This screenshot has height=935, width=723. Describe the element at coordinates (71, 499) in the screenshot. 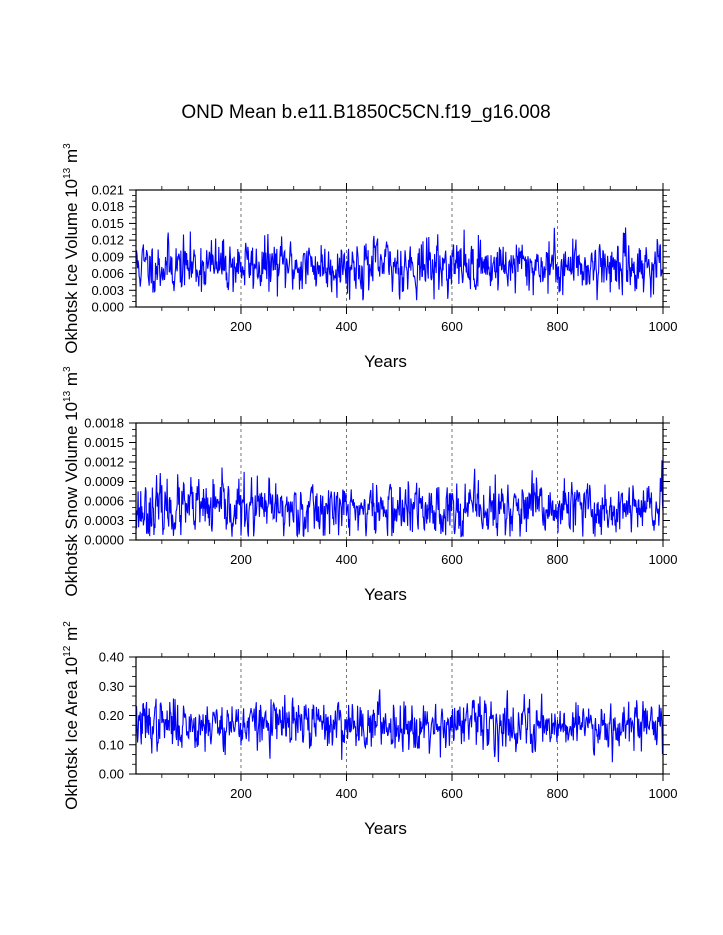

I see `y-axis-label-part: Okhotsk Snow Volume 10` at that location.